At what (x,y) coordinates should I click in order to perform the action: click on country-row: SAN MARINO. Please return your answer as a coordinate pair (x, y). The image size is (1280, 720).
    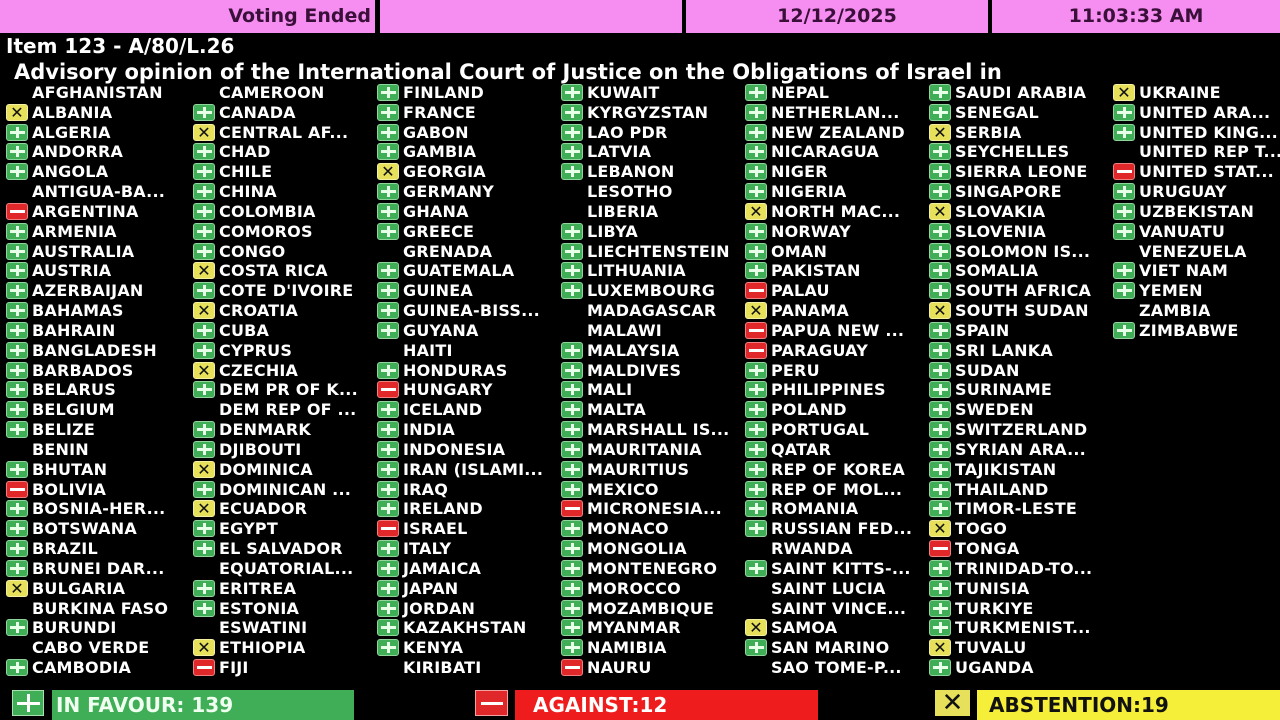
    Looking at the image, I should click on (817, 647).